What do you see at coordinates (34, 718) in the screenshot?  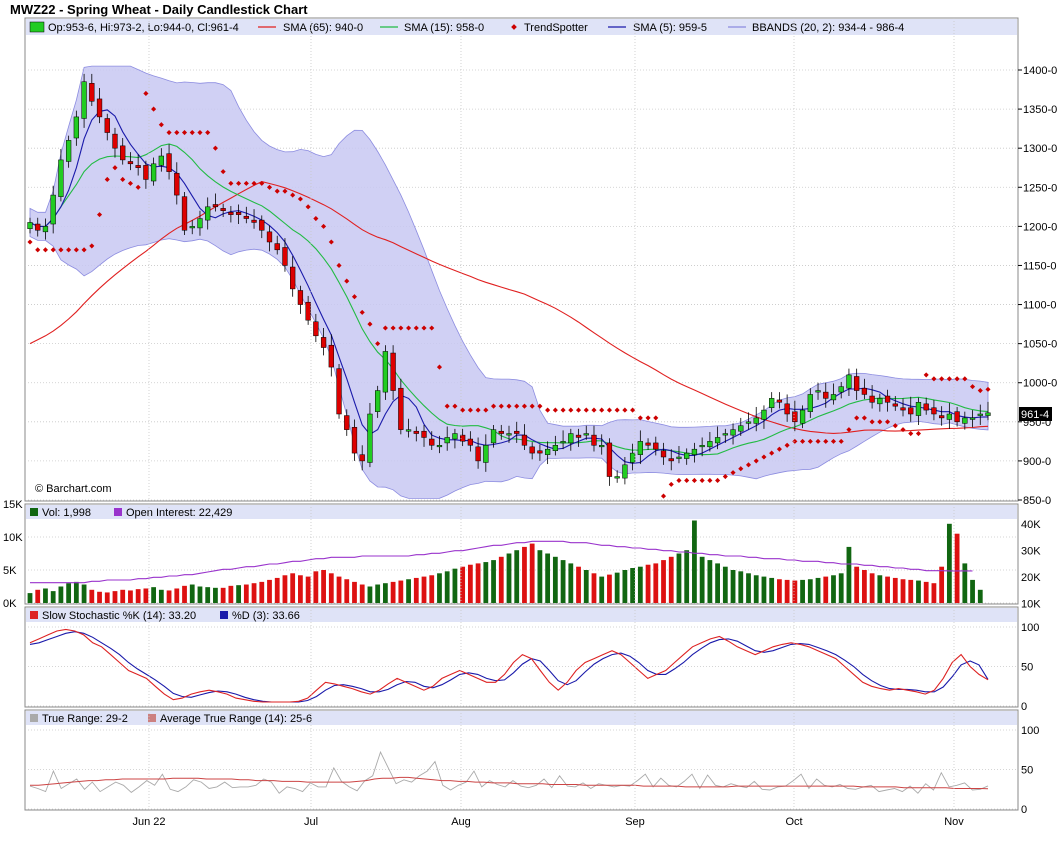 I see `tr-legend-icon` at bounding box center [34, 718].